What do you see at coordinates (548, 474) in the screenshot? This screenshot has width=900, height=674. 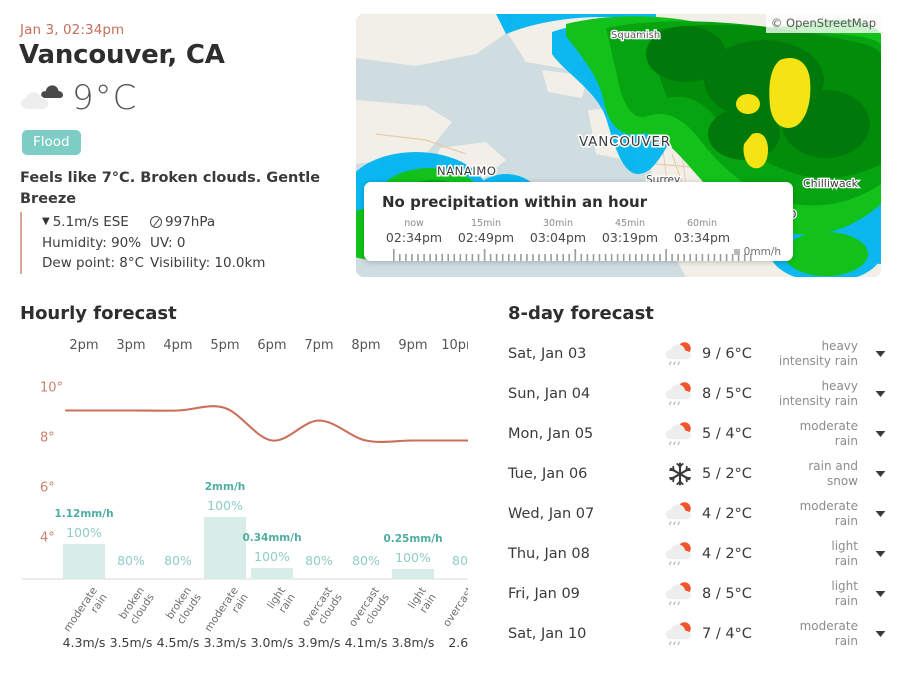 I see `day-label: Tue, Jan 06` at bounding box center [548, 474].